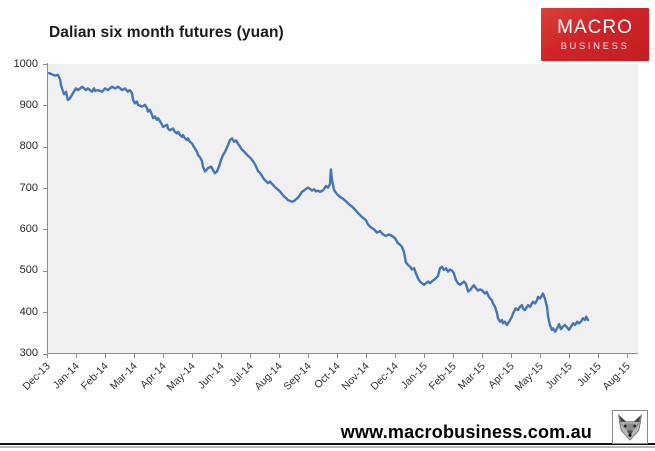  Describe the element at coordinates (25, 63) in the screenshot. I see `y-axis-tick-label: 1000` at that location.